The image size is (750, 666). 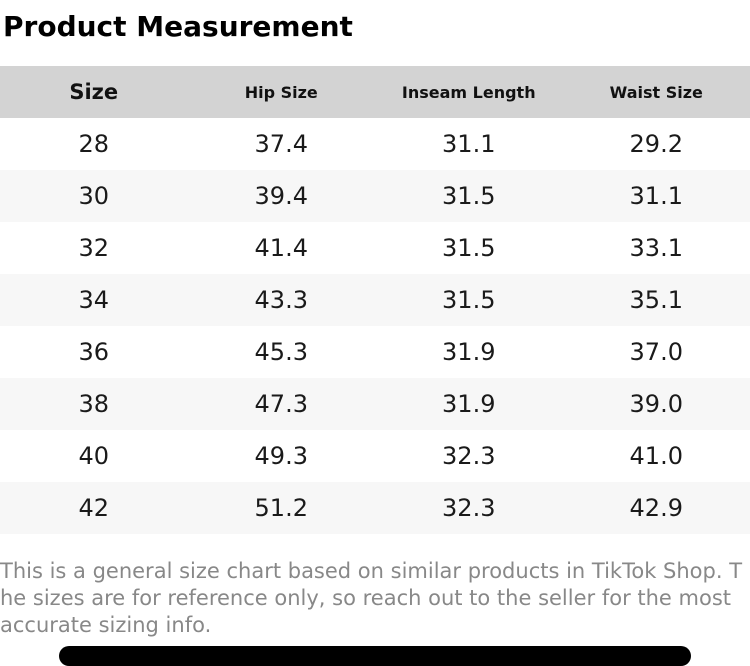 I want to click on table-cell: 49.3, so click(x=282, y=456).